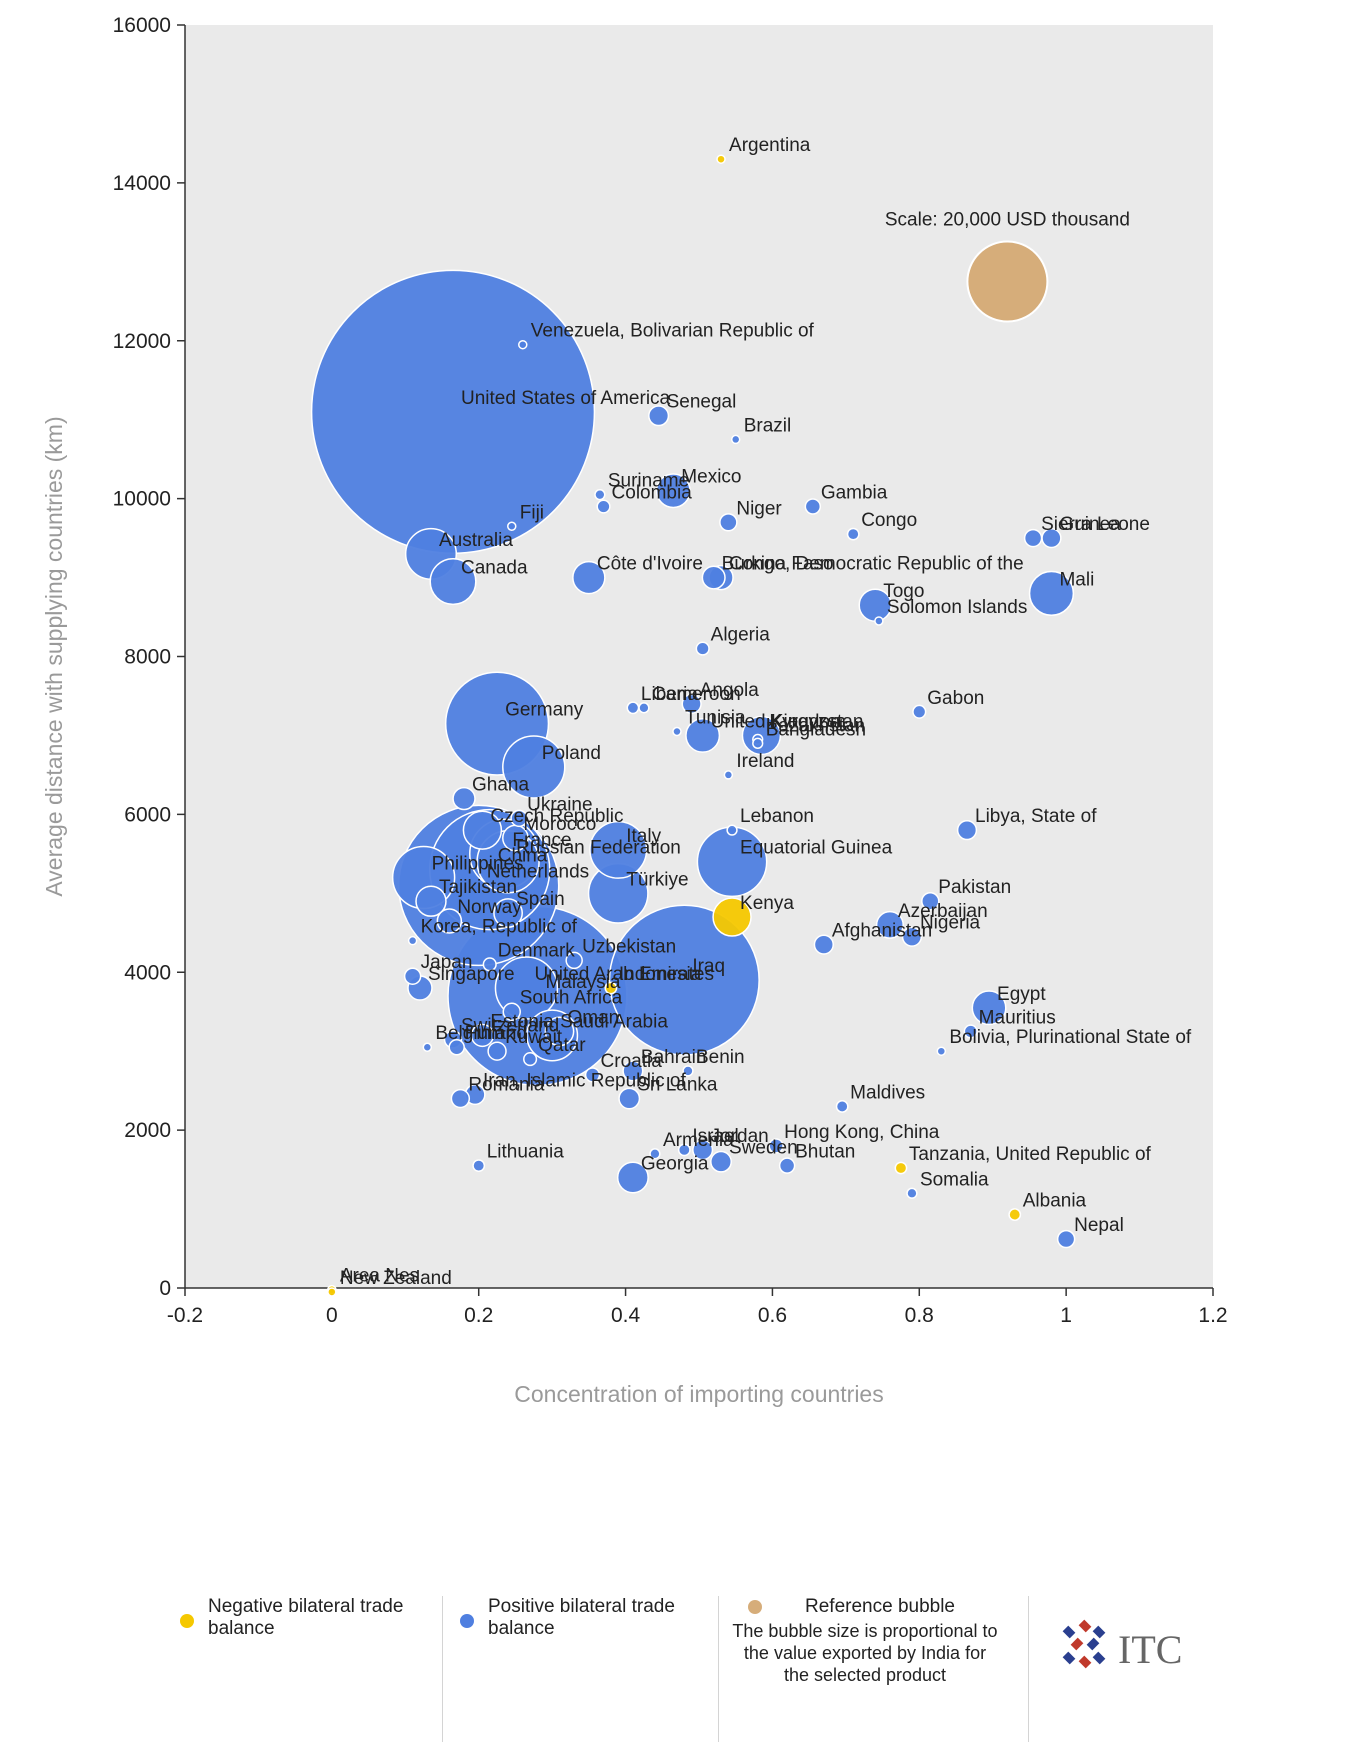 This screenshot has width=1371, height=1742. I want to click on bubble-label: Georgia, so click(675, 1163).